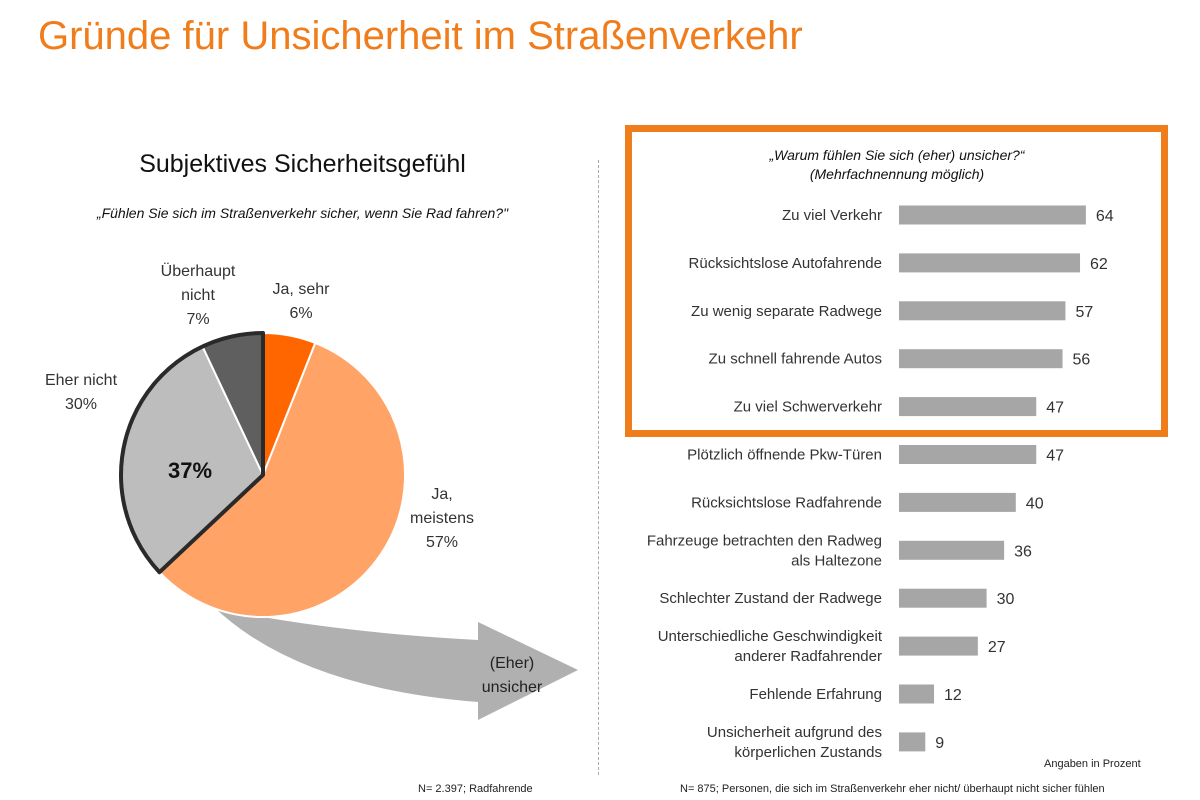 The image size is (1200, 800). What do you see at coordinates (190, 470) in the screenshot?
I see `insecure-total-label: 37%` at bounding box center [190, 470].